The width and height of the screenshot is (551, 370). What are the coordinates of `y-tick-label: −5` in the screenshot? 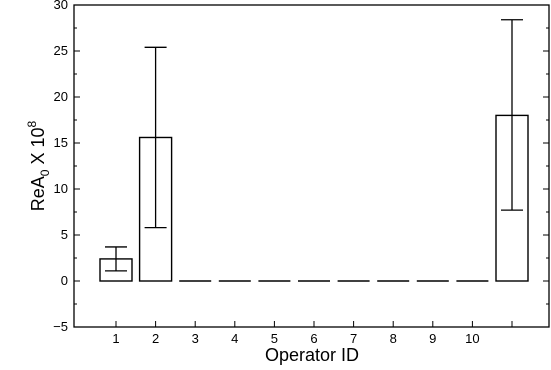 It's located at (60, 326).